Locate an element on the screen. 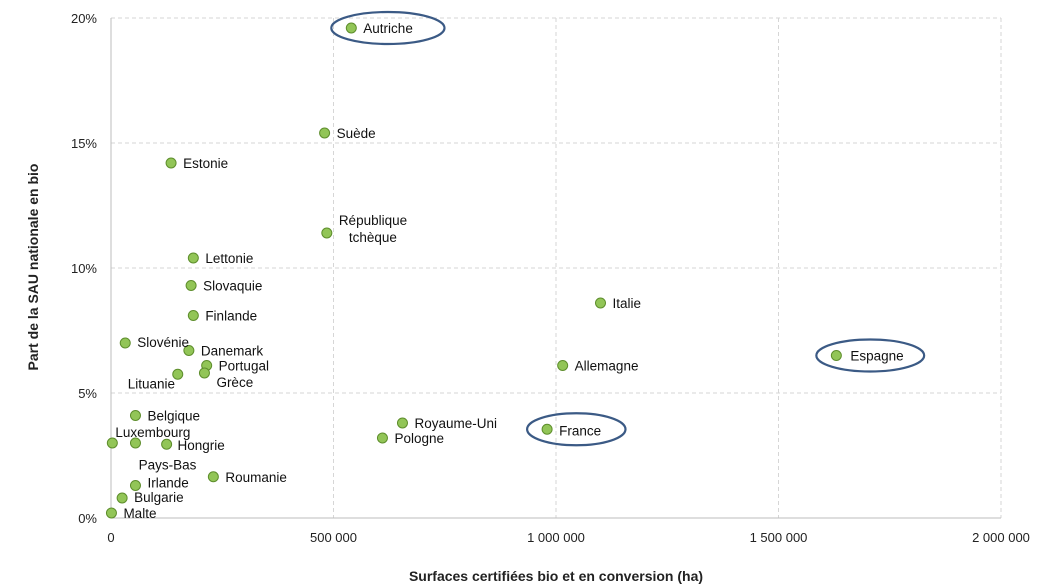  point-lettonie is located at coordinates (193, 258).